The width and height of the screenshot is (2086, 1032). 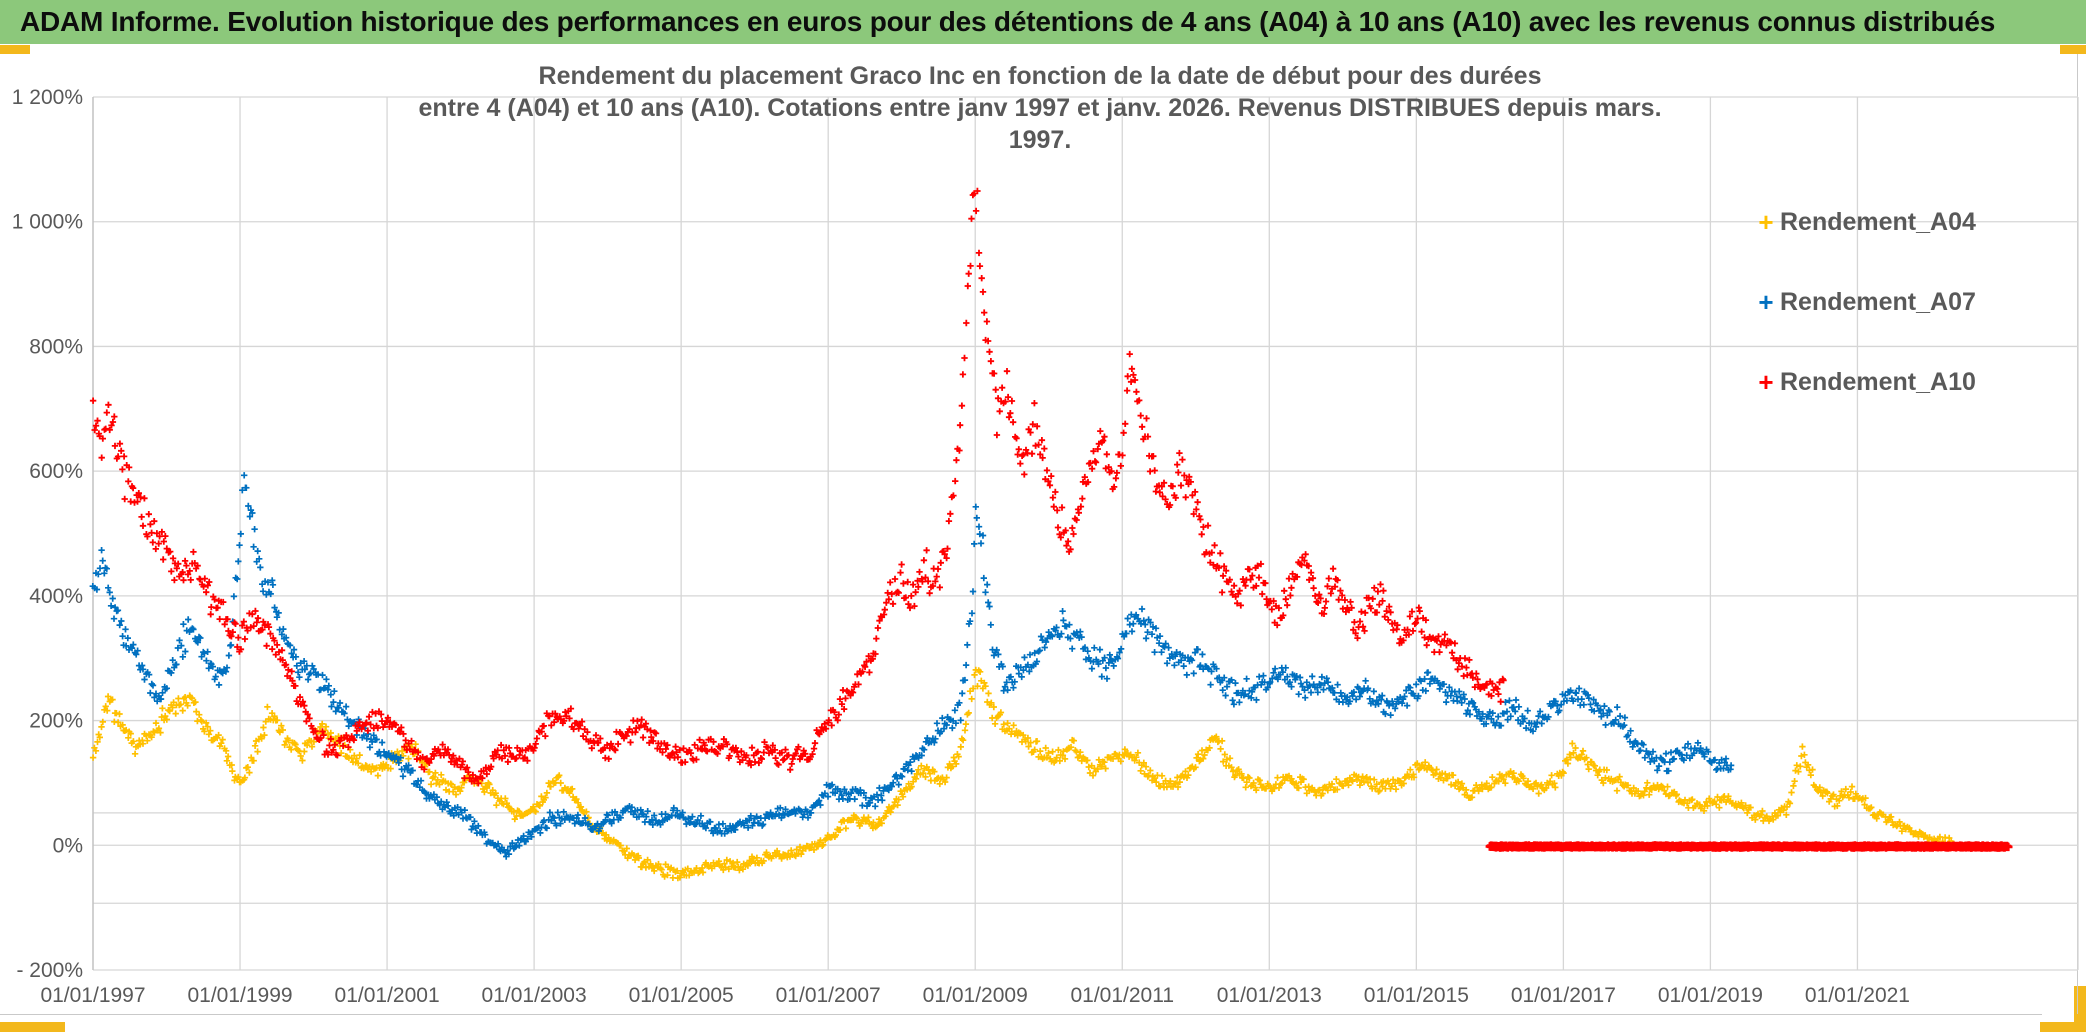 I want to click on accent-bar-bottom-left, so click(x=32, y=1027).